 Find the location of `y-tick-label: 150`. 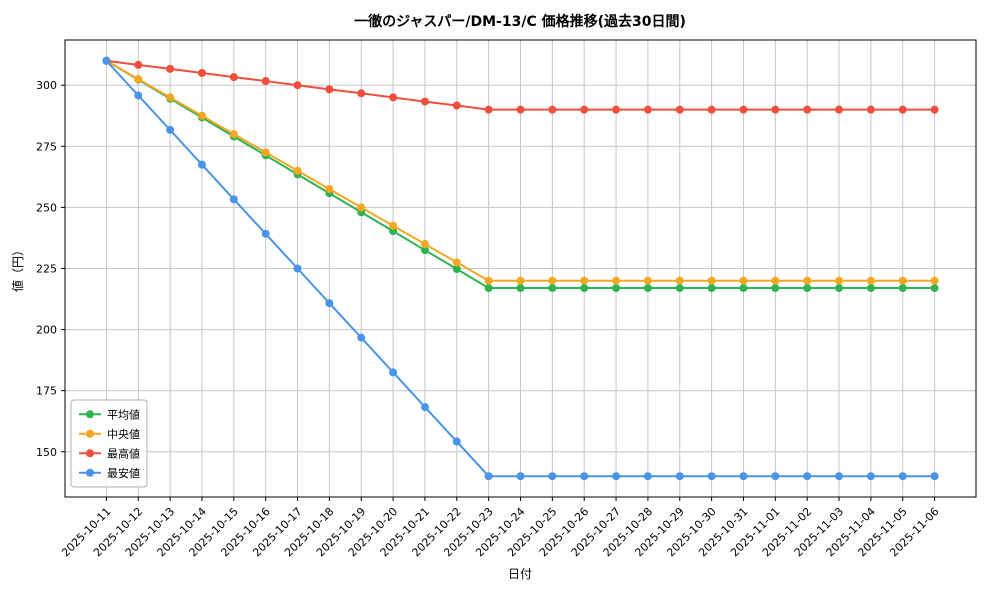

y-tick-label: 150 is located at coordinates (46, 452).